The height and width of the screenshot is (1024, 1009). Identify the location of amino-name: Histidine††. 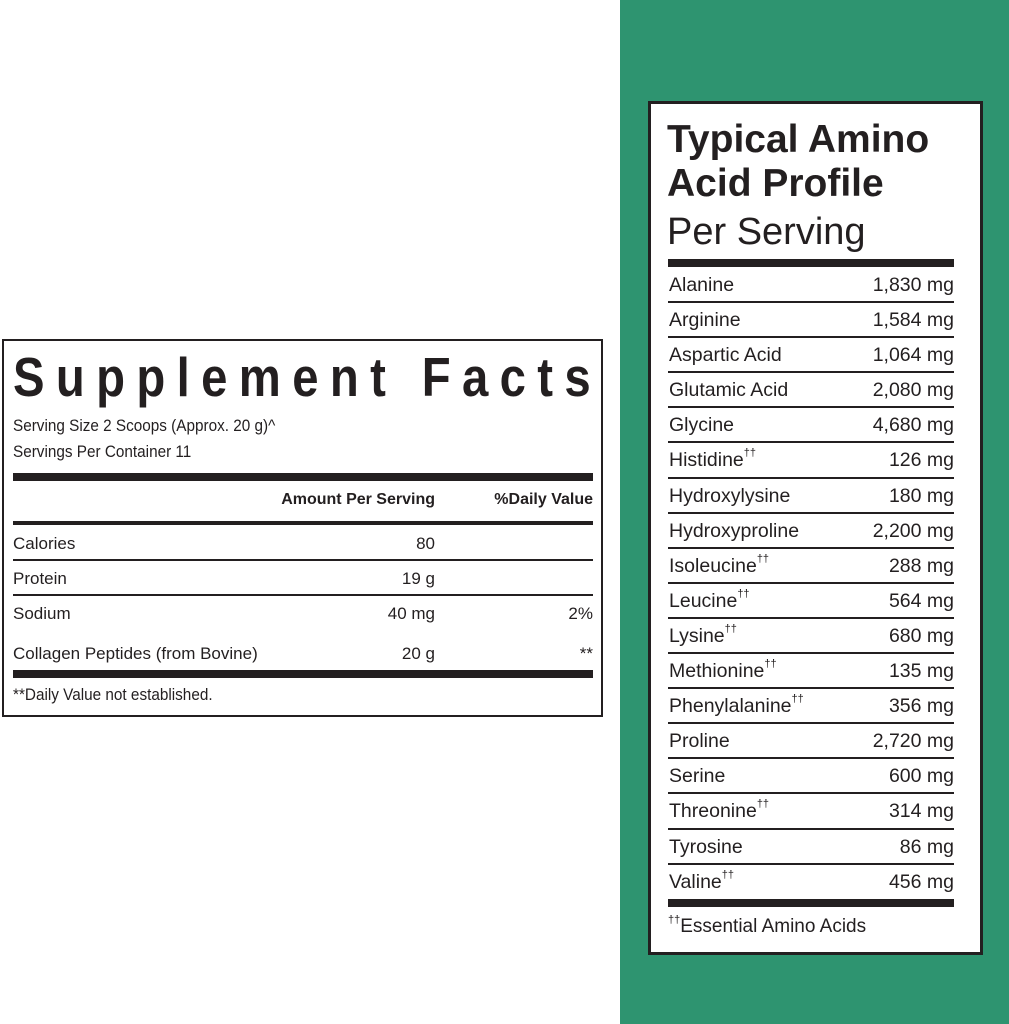
(713, 459).